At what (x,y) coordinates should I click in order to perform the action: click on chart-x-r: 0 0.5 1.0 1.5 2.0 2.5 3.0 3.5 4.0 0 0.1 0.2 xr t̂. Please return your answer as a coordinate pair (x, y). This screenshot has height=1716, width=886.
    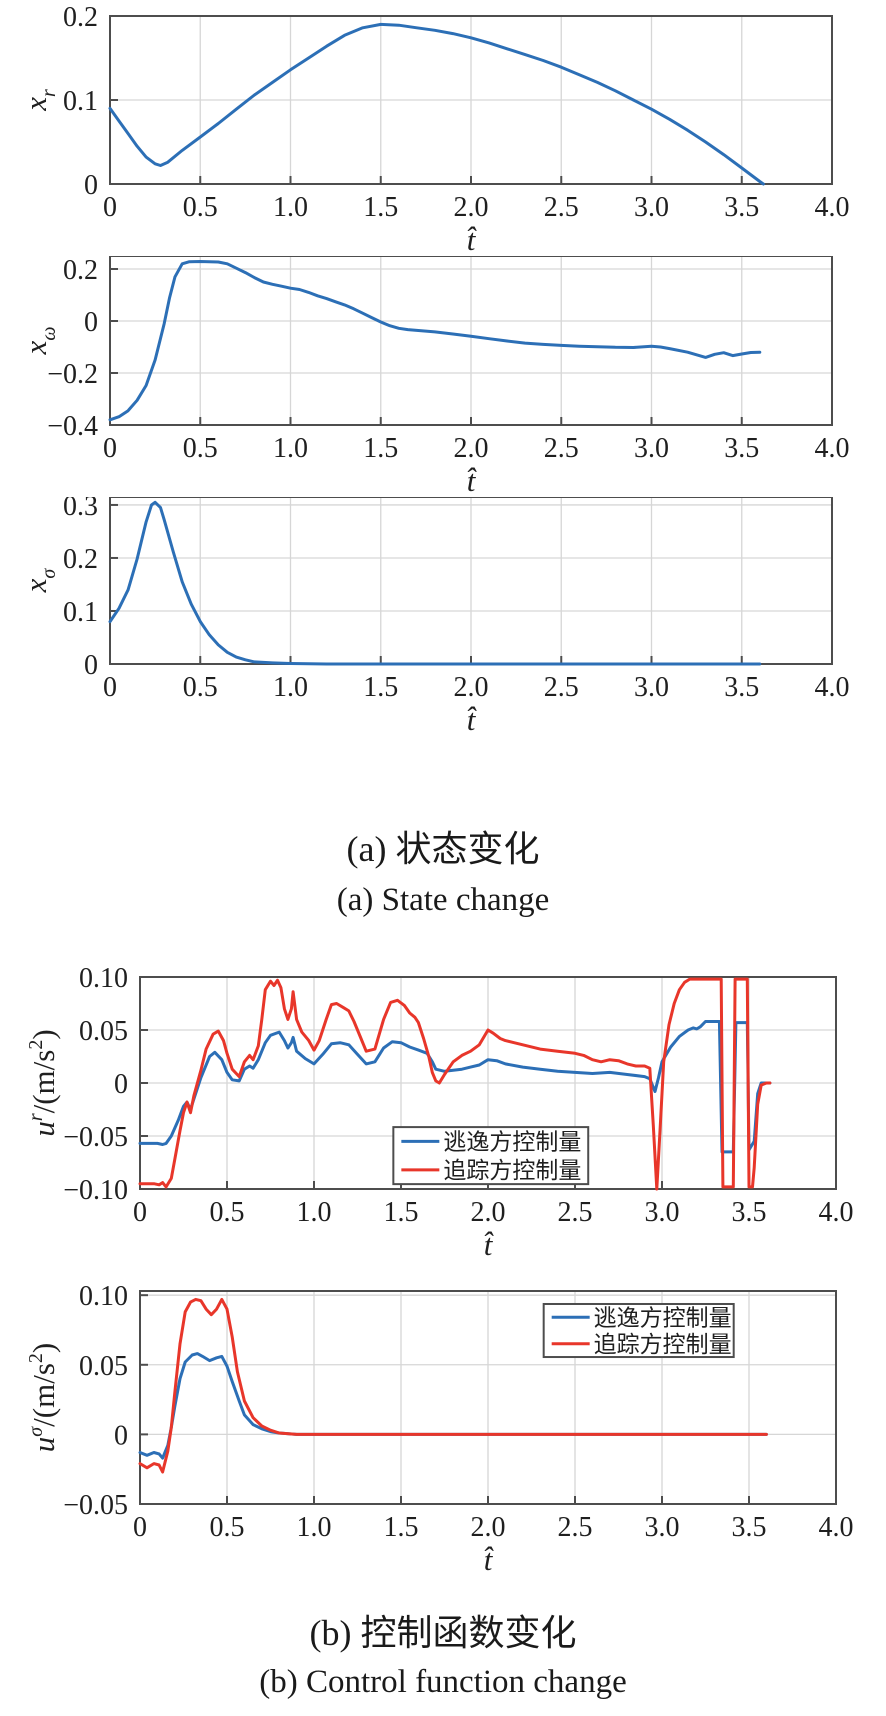
    Looking at the image, I should click on (434, 130).